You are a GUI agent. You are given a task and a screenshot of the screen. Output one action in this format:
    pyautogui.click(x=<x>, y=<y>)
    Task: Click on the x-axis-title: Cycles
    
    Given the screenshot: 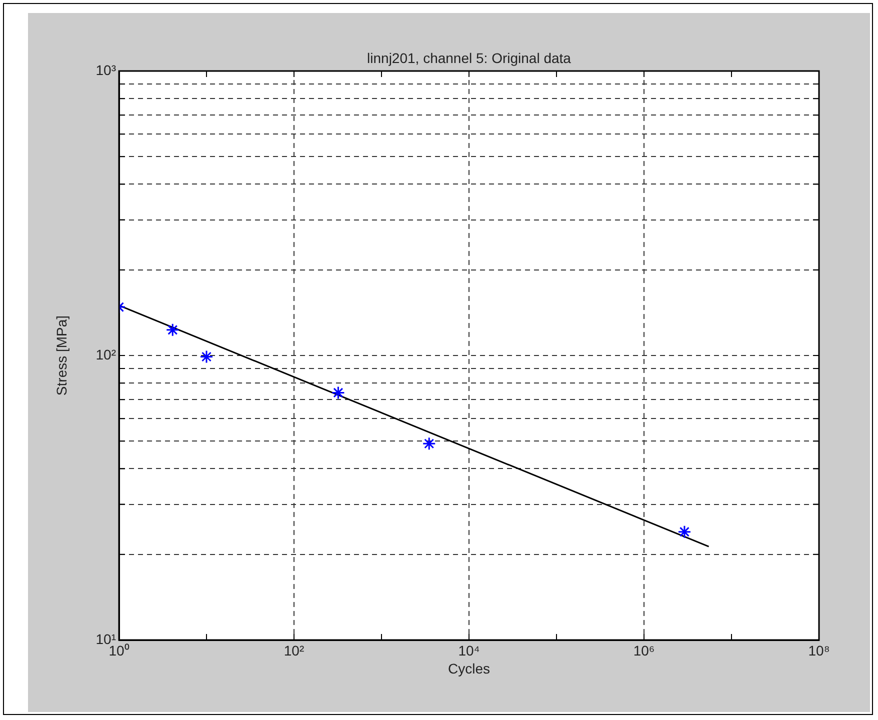 What is the action you would take?
    pyautogui.click(x=469, y=668)
    